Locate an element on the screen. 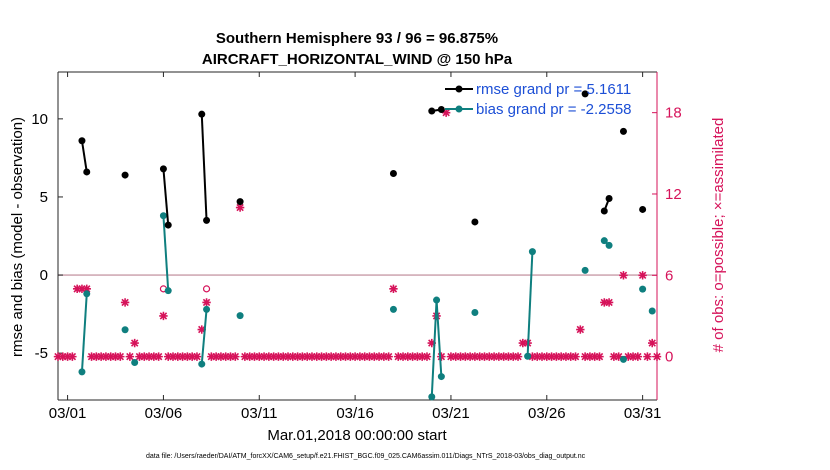 The height and width of the screenshot is (470, 830). x-tick-label: 03/16 is located at coordinates (355, 413).